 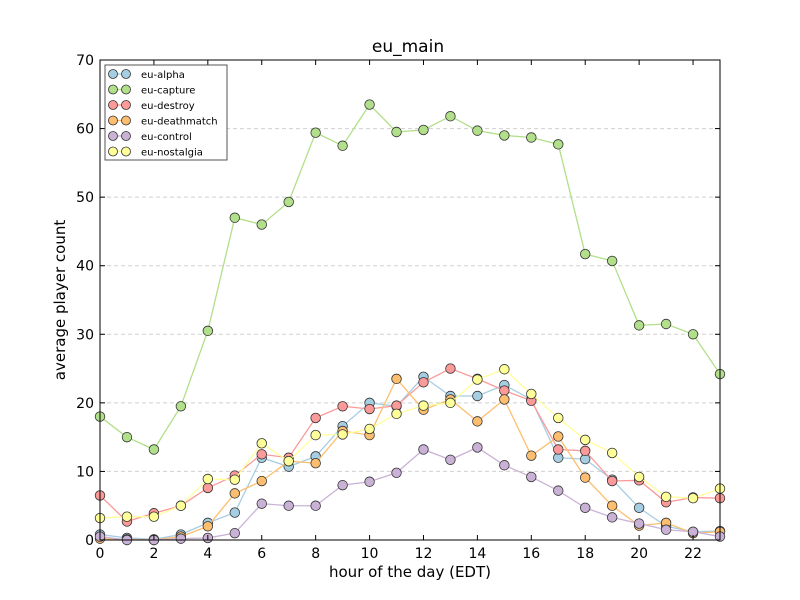 What do you see at coordinates (315, 554) in the screenshot?
I see `x-tick-label: 8` at bounding box center [315, 554].